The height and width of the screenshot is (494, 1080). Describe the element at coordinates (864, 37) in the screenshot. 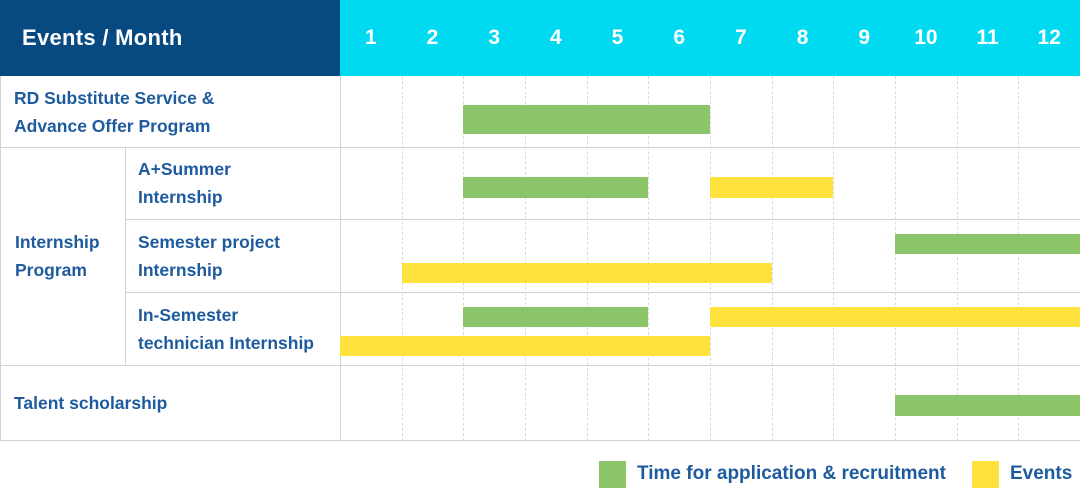

I see `month-header-9: 9` at that location.